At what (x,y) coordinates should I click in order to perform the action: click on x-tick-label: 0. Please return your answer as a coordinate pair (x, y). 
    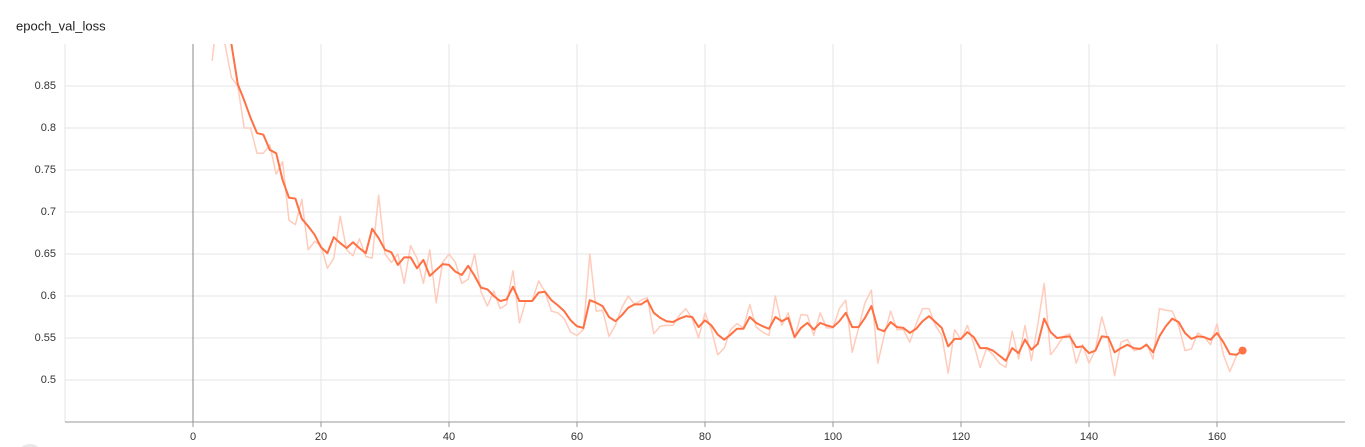
    Looking at the image, I should click on (193, 437).